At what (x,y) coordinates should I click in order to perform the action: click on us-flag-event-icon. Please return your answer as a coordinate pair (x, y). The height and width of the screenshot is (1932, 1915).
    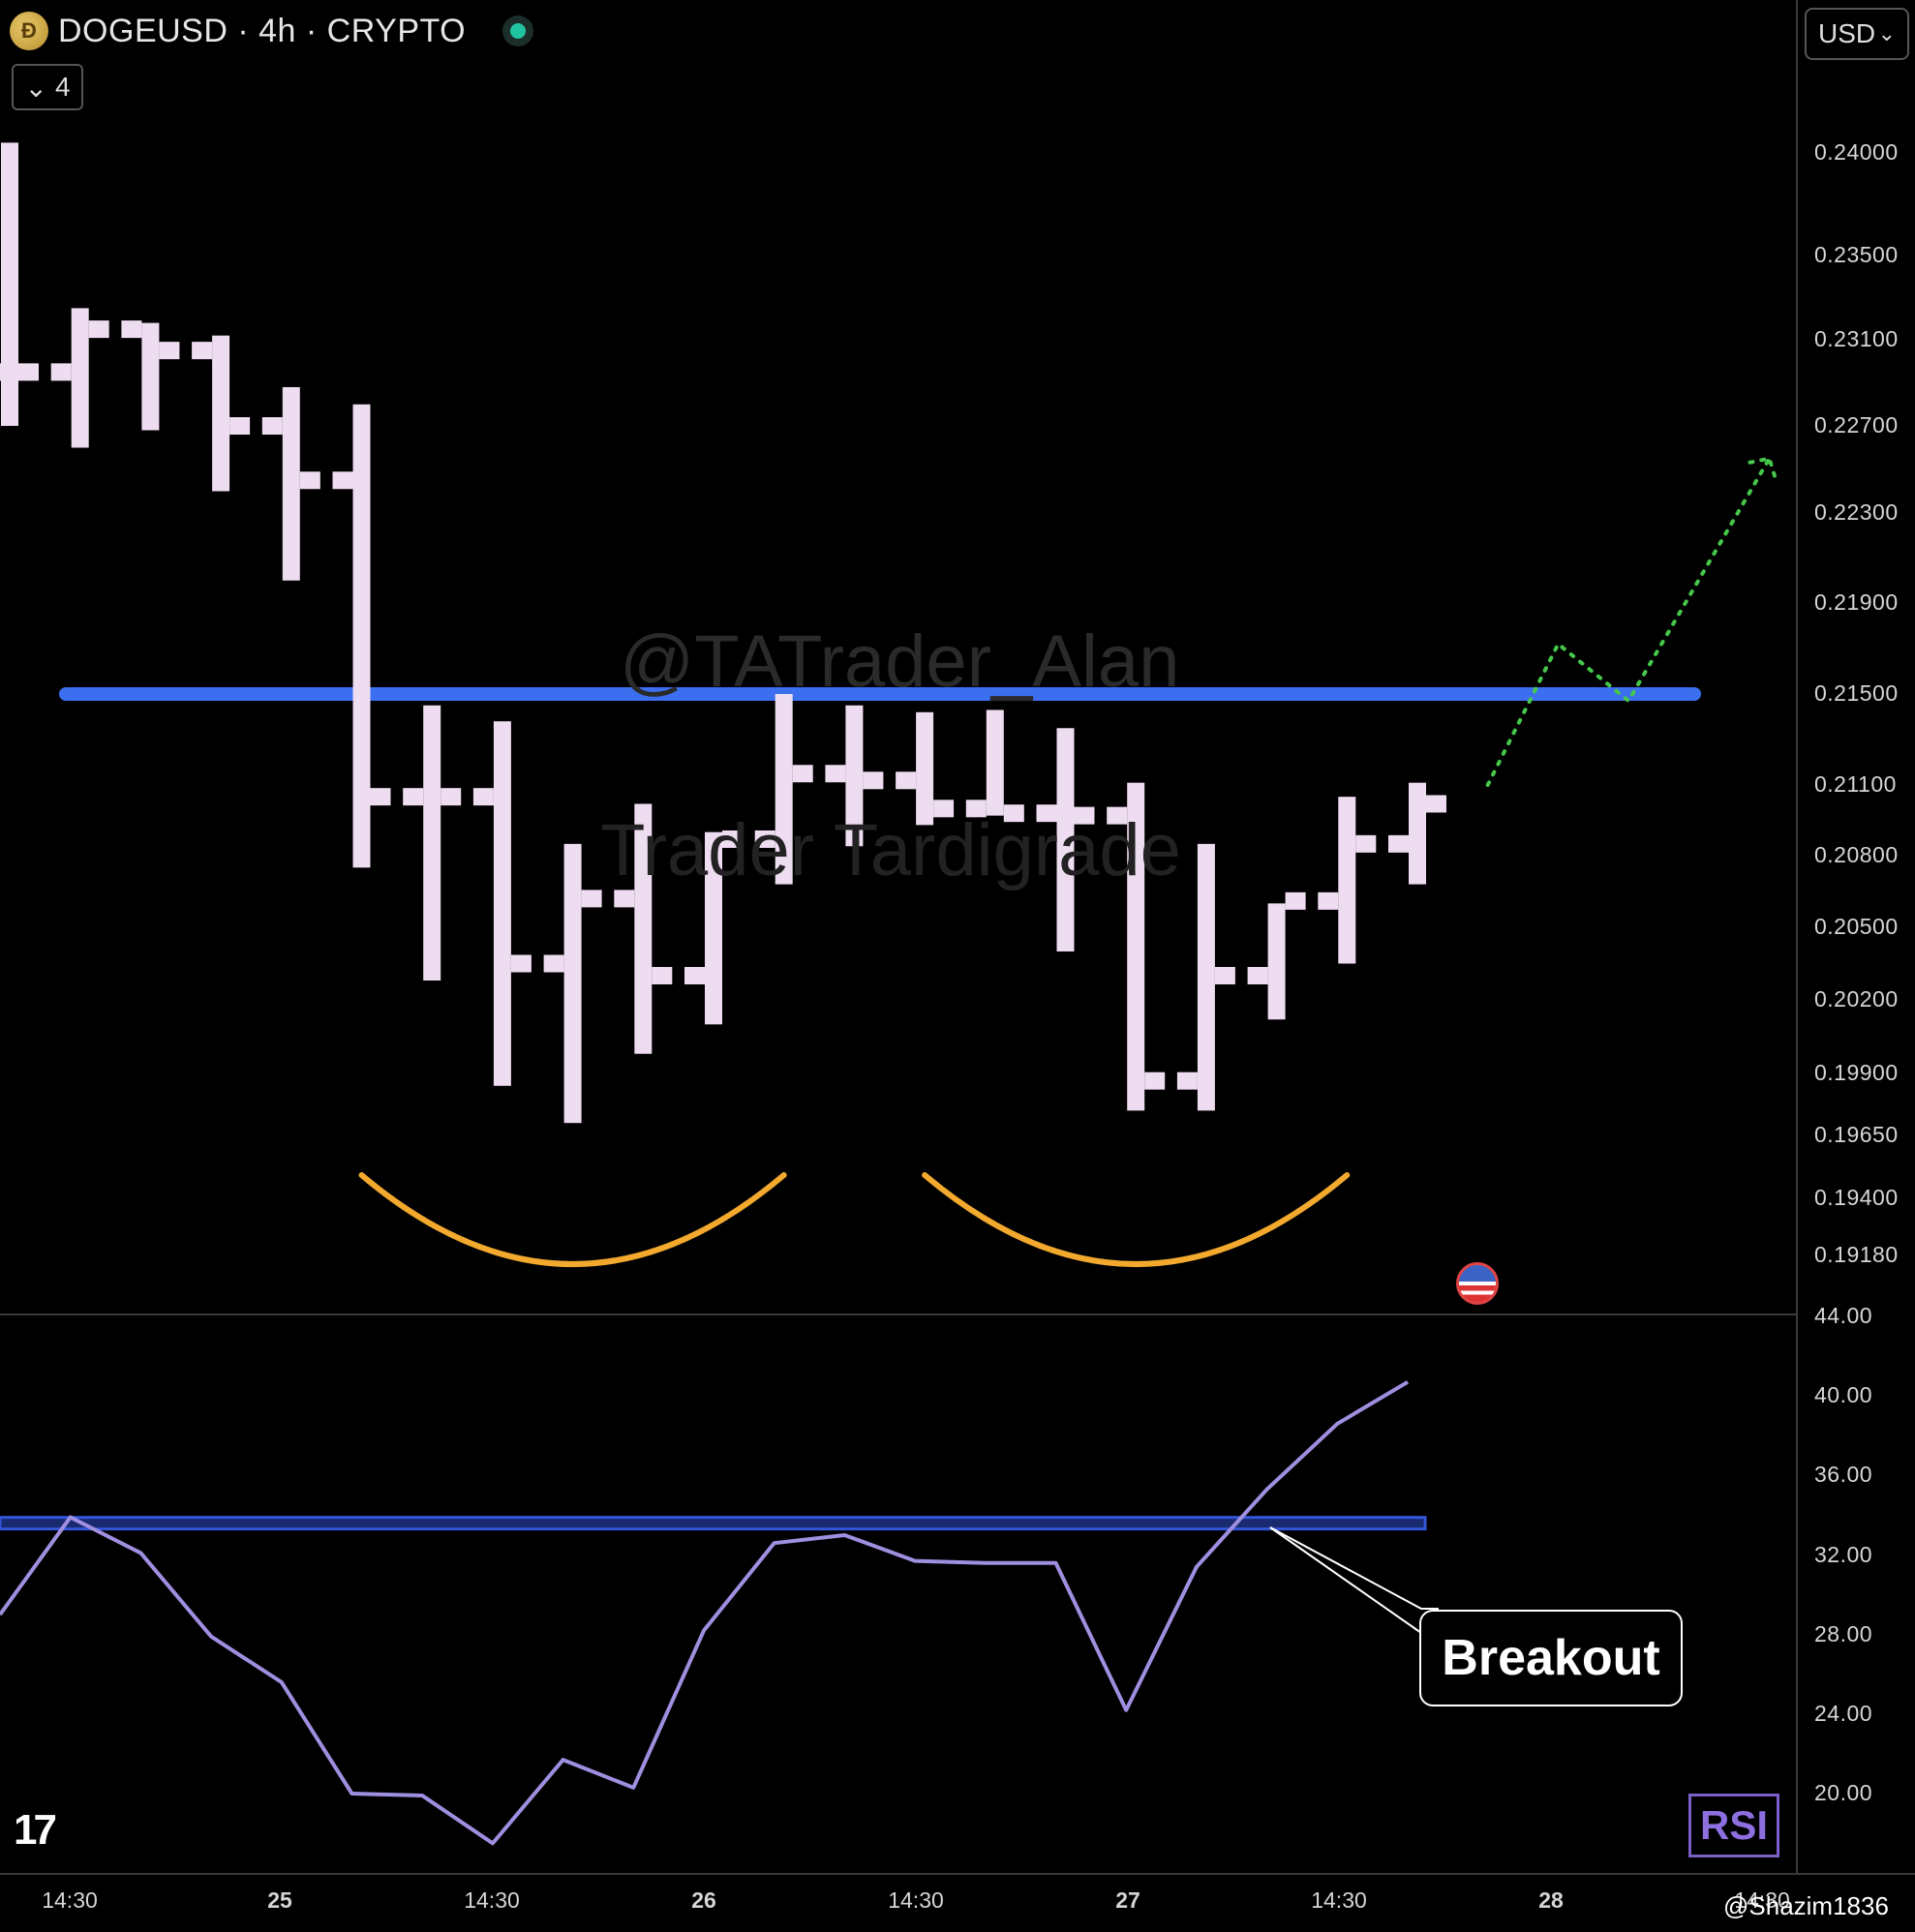
    Looking at the image, I should click on (1477, 1283).